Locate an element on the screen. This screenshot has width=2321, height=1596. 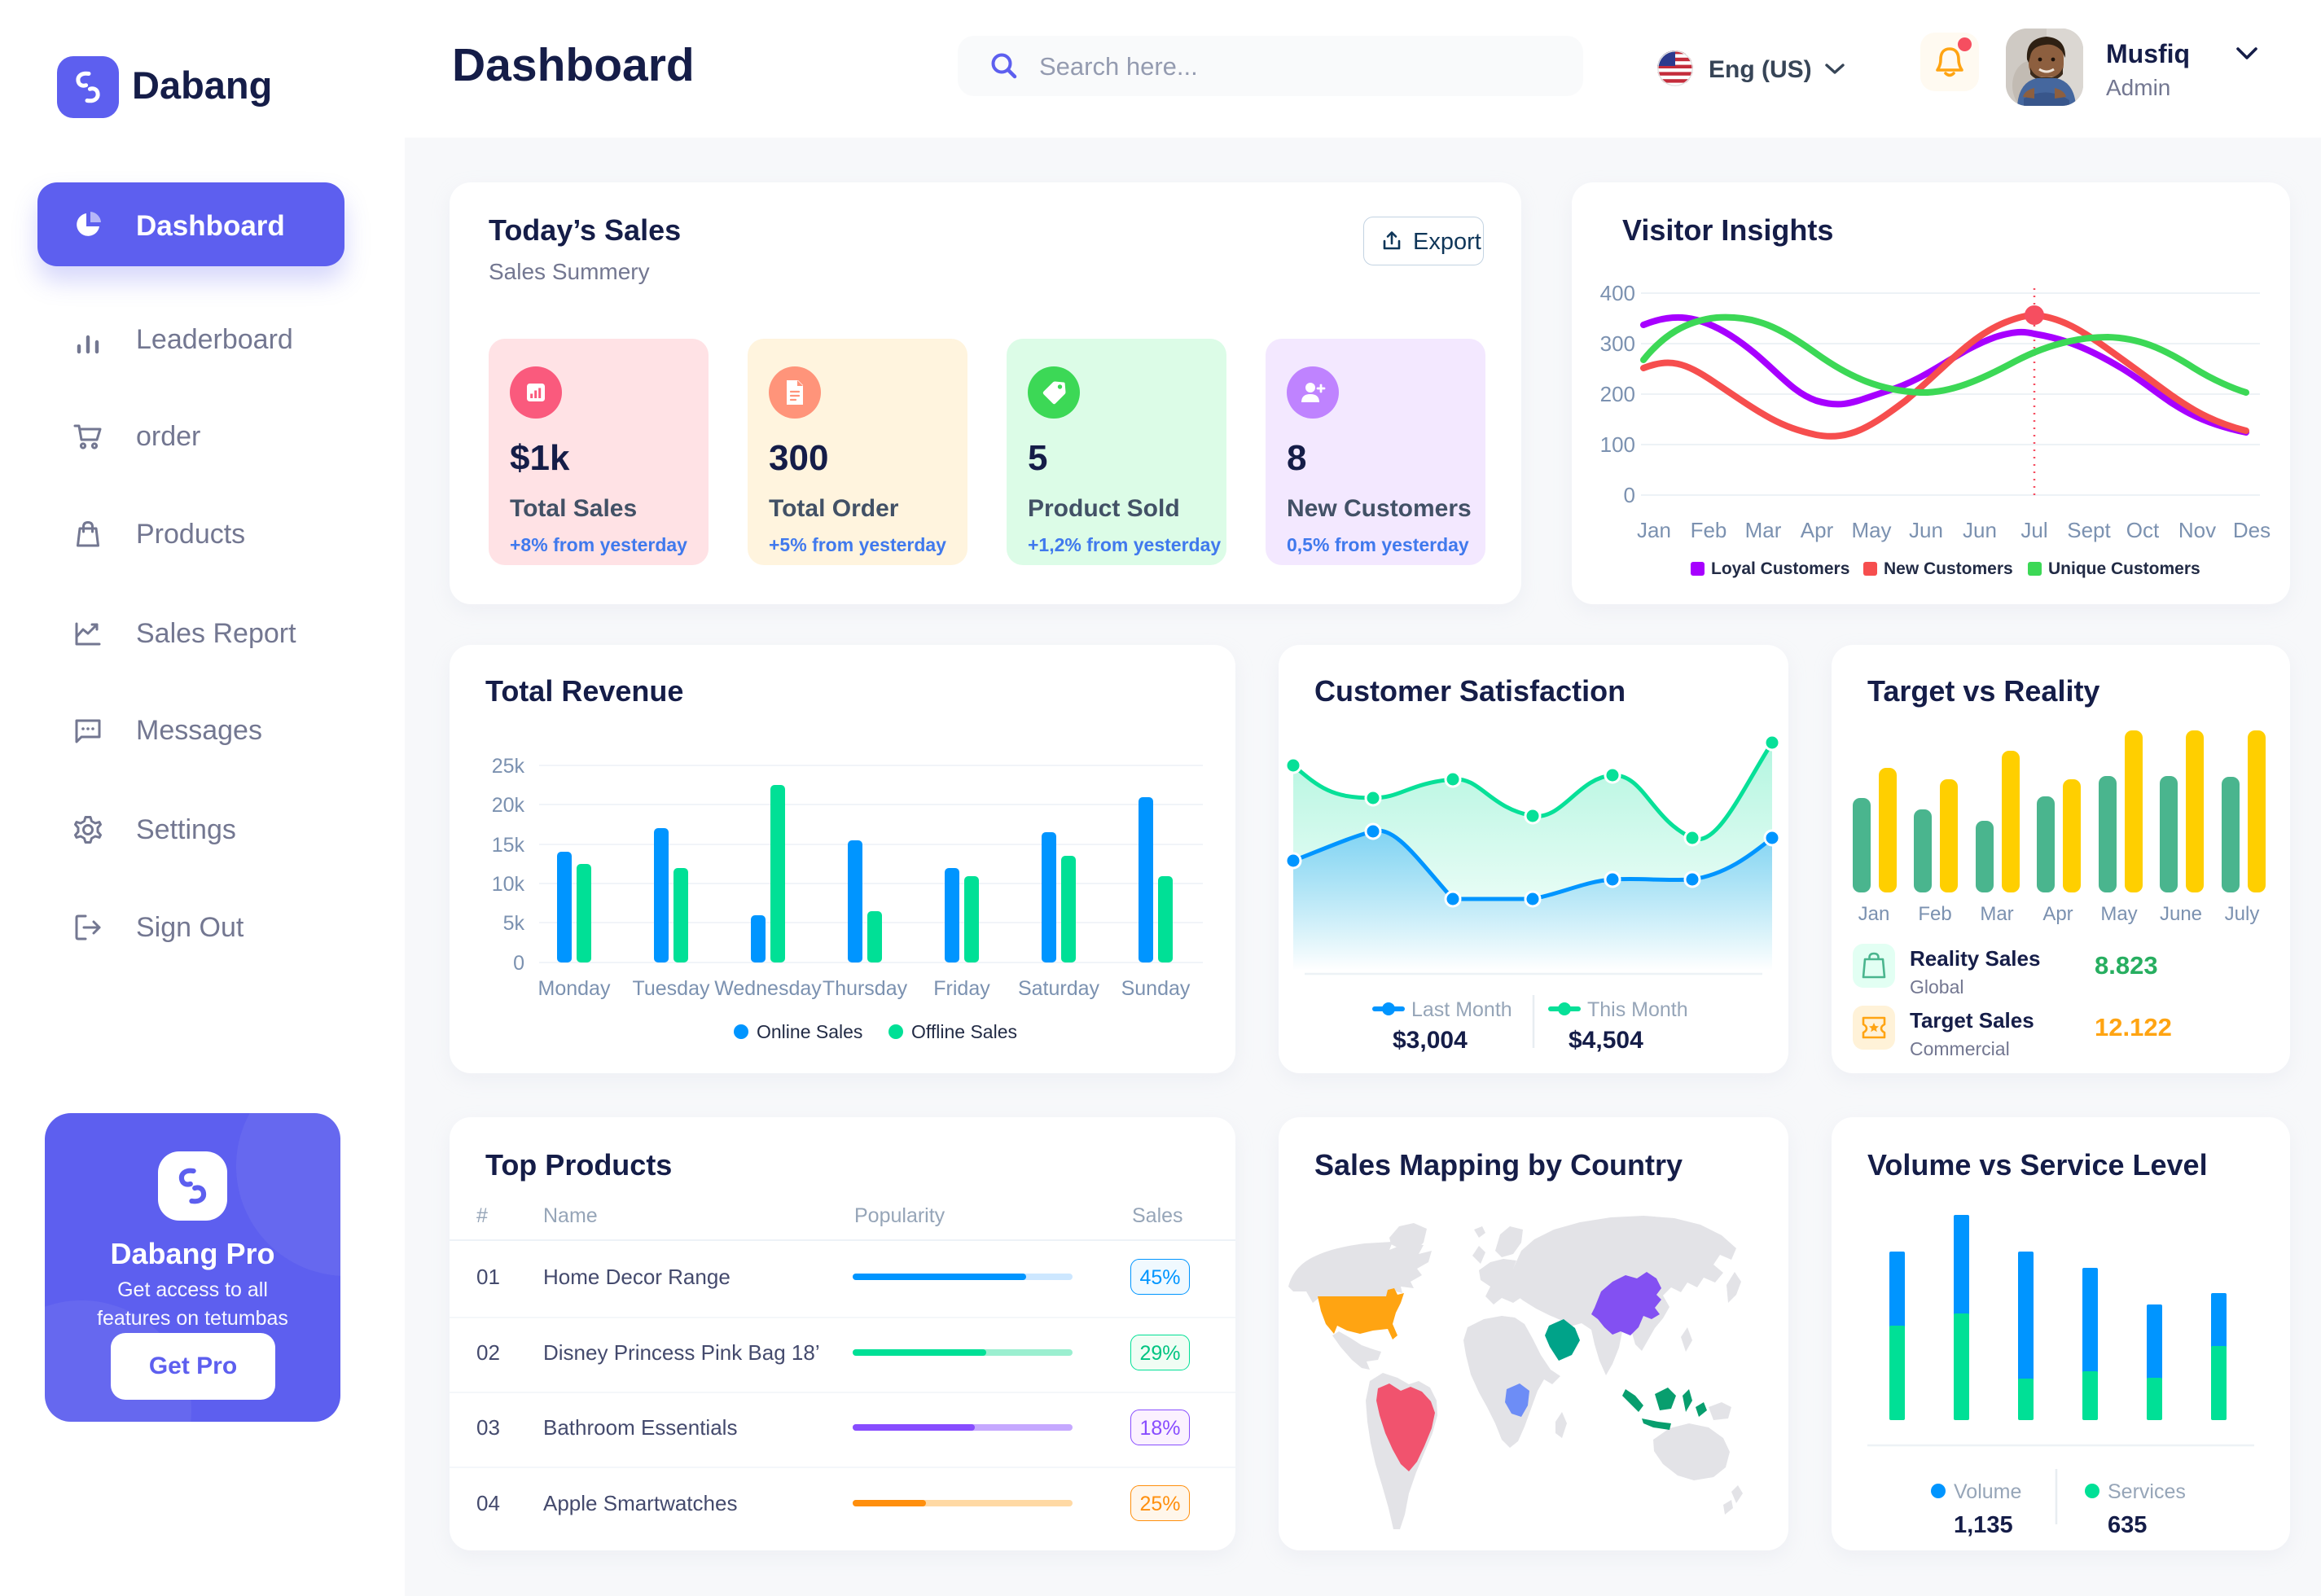
svg-text: 25k is located at coordinates (508, 766).